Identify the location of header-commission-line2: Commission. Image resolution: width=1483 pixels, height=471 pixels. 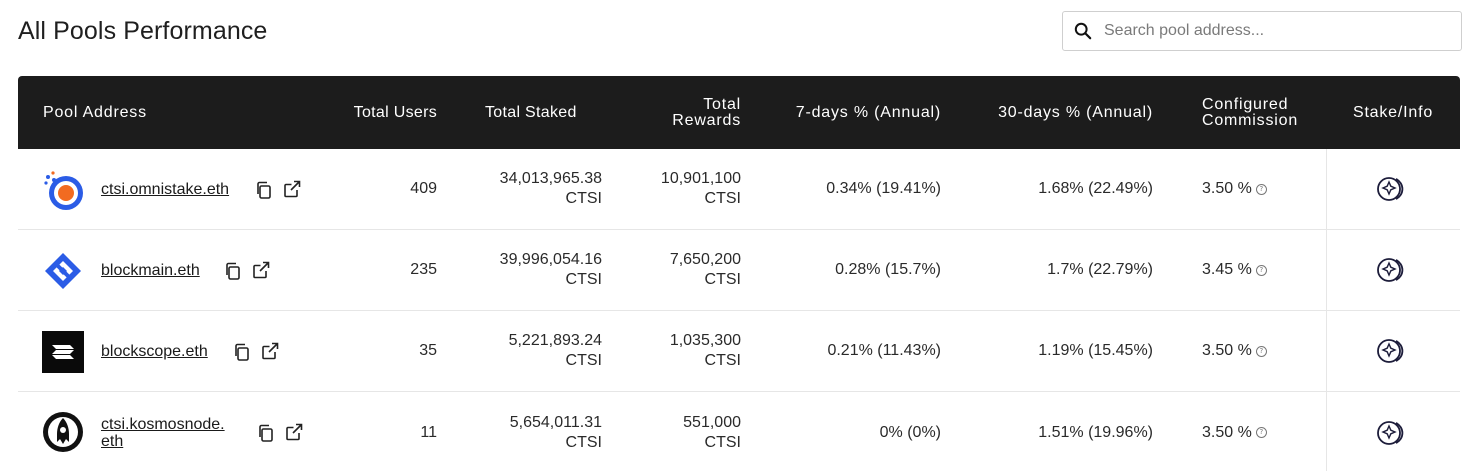
(1250, 120).